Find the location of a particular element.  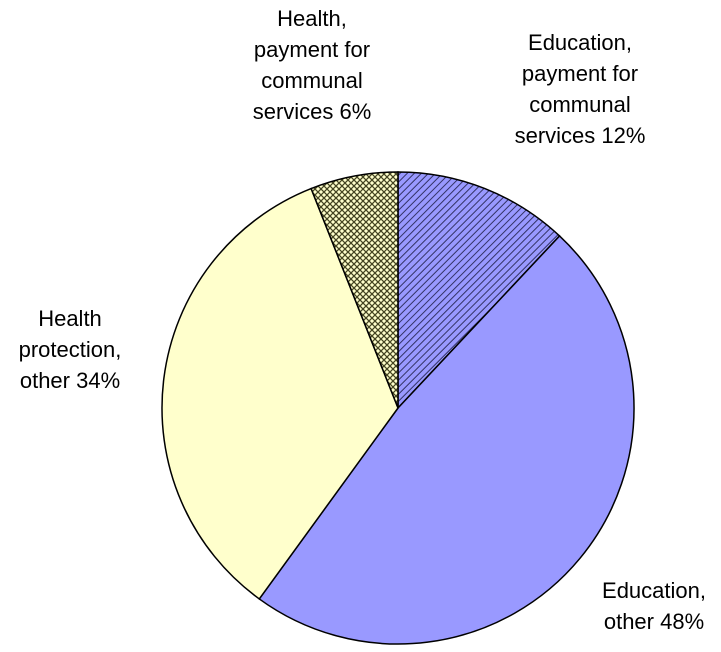

pie-slice-label-line: other 48% is located at coordinates (654, 621).